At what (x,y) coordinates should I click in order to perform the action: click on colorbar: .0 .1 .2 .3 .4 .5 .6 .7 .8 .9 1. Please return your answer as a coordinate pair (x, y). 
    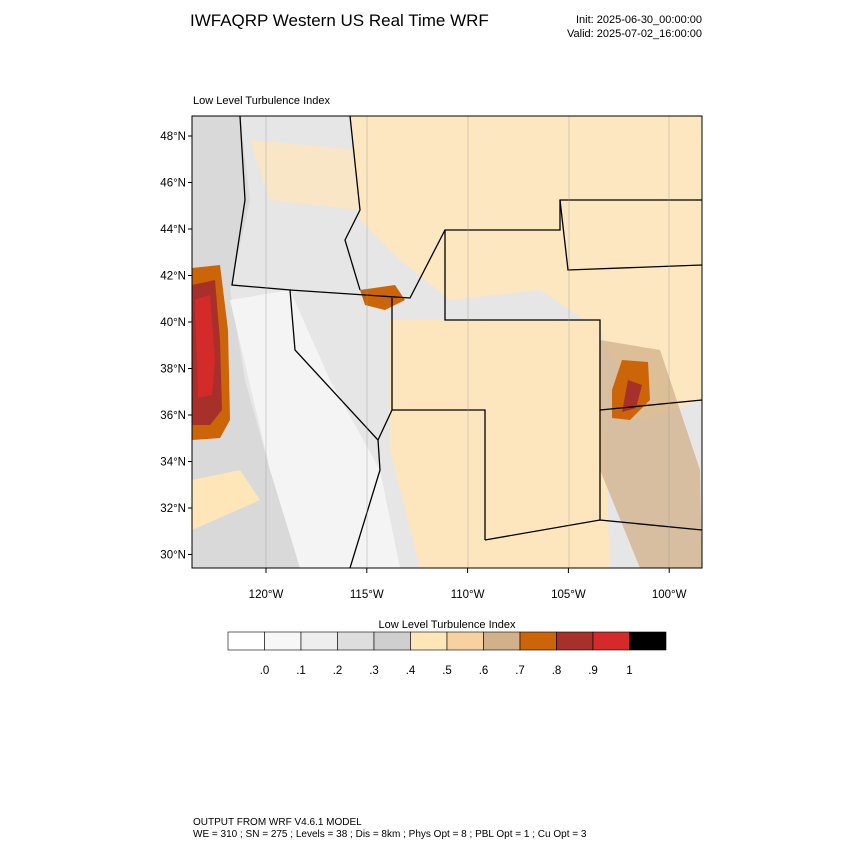
    Looking at the image, I should click on (447, 654).